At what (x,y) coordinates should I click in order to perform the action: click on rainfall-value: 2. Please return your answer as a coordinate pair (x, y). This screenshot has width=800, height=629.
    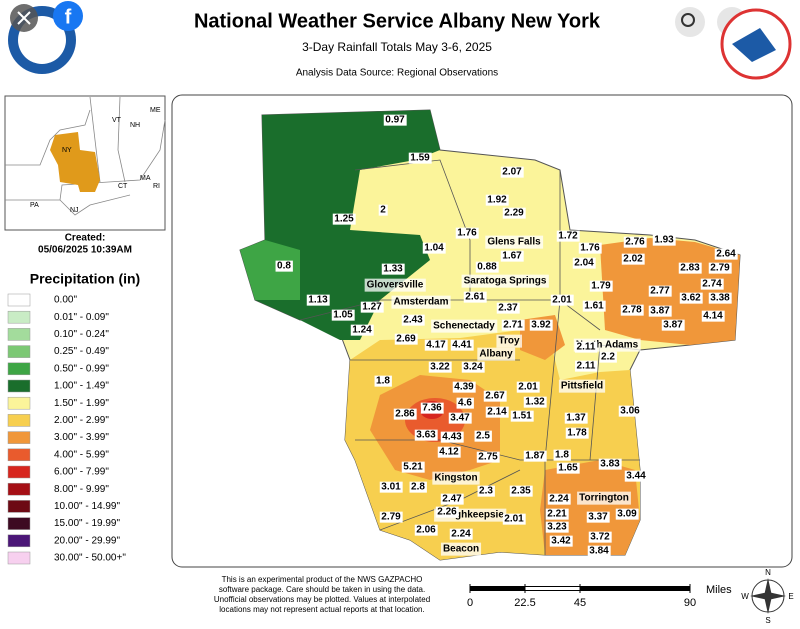
    Looking at the image, I should click on (383, 210).